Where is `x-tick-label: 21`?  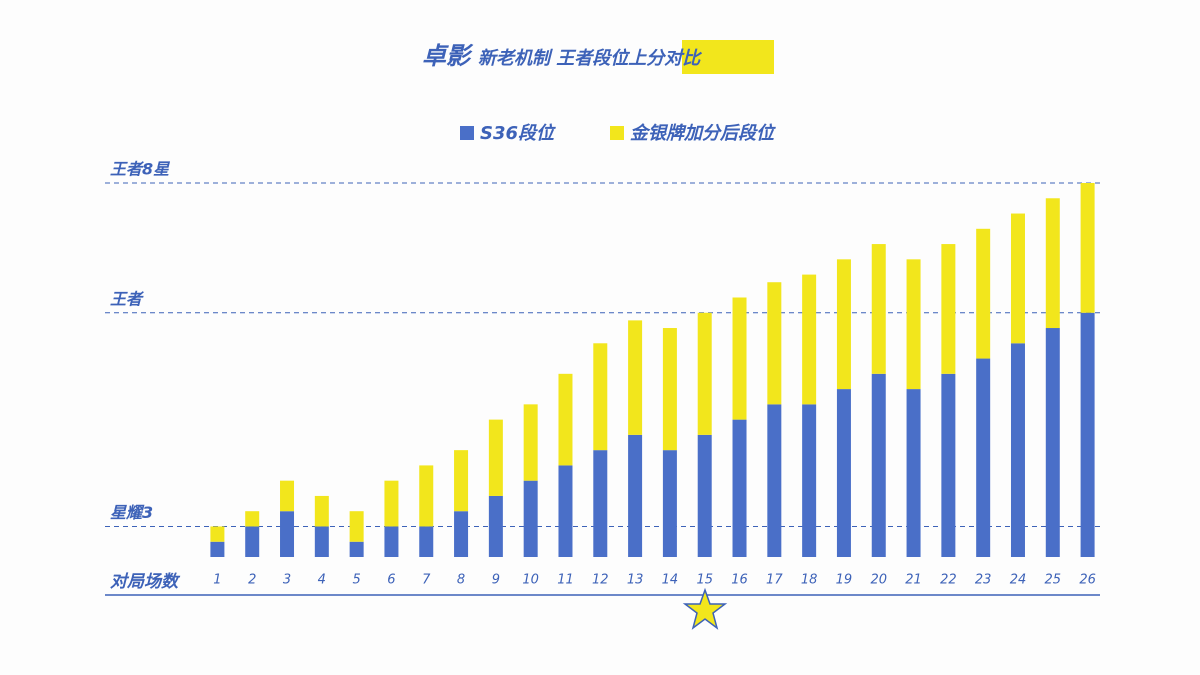 x-tick-label: 21 is located at coordinates (913, 580).